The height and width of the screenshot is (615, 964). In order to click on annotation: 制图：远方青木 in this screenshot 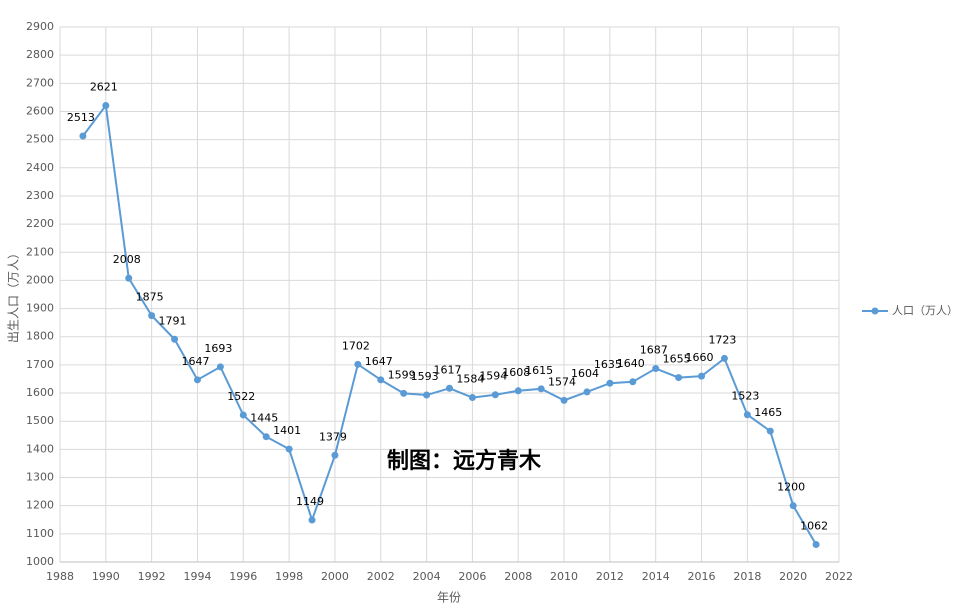, I will do `click(464, 461)`.